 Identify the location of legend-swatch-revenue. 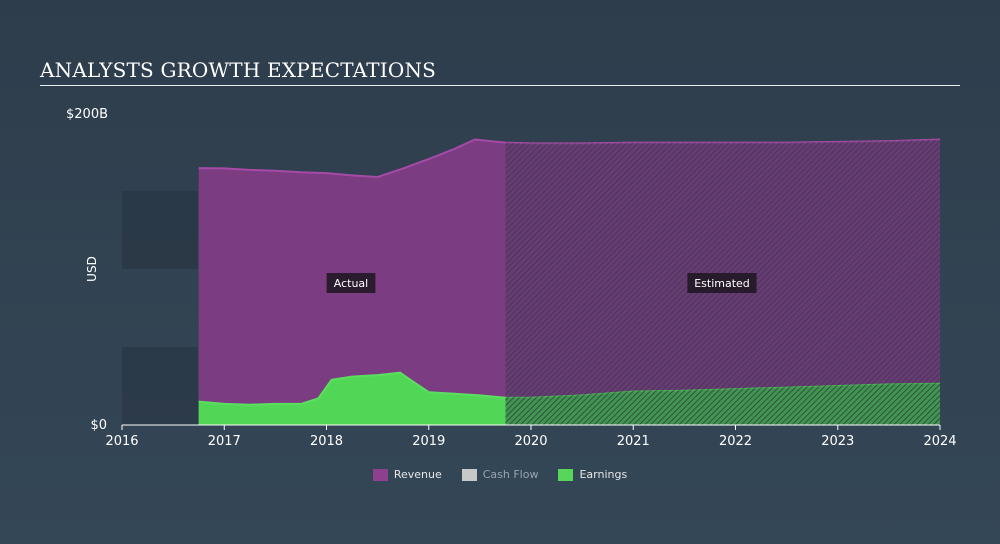
(380, 474).